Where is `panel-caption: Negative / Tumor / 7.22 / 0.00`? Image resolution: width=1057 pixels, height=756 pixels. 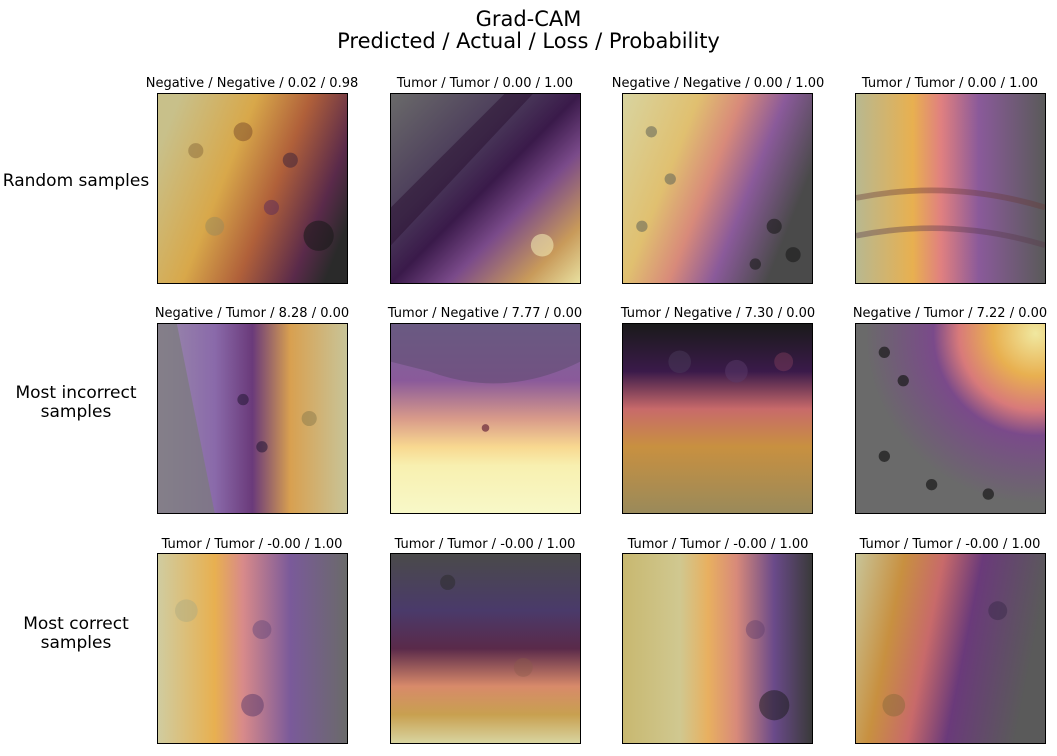 panel-caption: Negative / Tumor / 7.22 / 0.00 is located at coordinates (950, 313).